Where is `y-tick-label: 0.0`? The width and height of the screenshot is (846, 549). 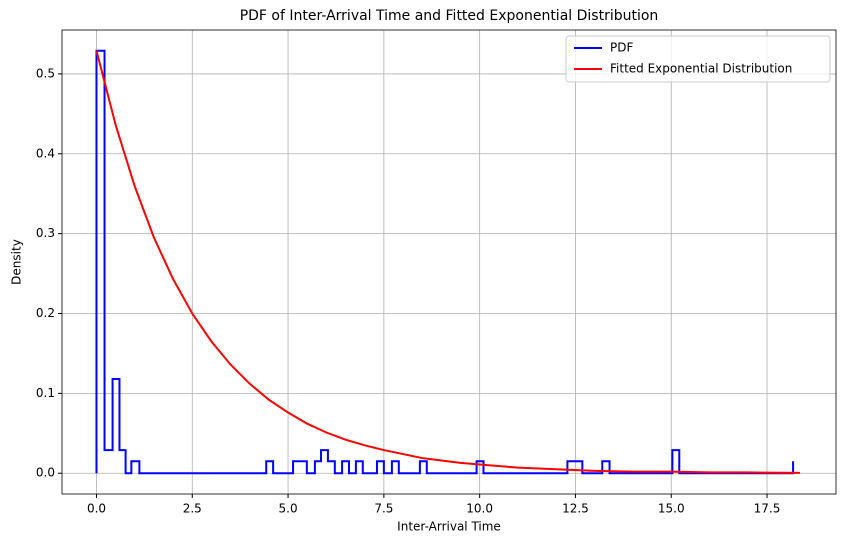 y-tick-label: 0.0 is located at coordinates (45, 473).